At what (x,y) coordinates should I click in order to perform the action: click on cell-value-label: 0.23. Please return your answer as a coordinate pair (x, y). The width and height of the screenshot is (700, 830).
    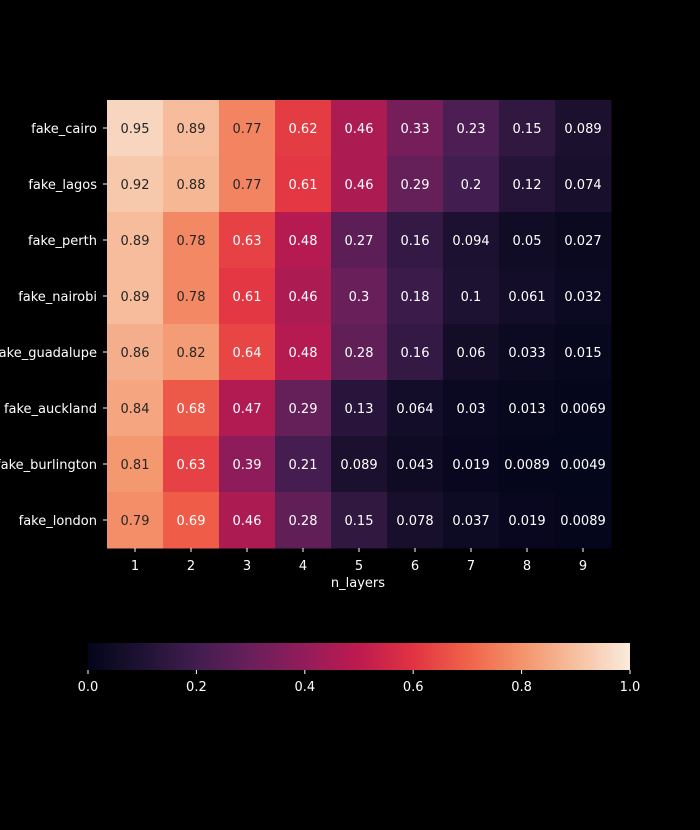
    Looking at the image, I should click on (471, 129).